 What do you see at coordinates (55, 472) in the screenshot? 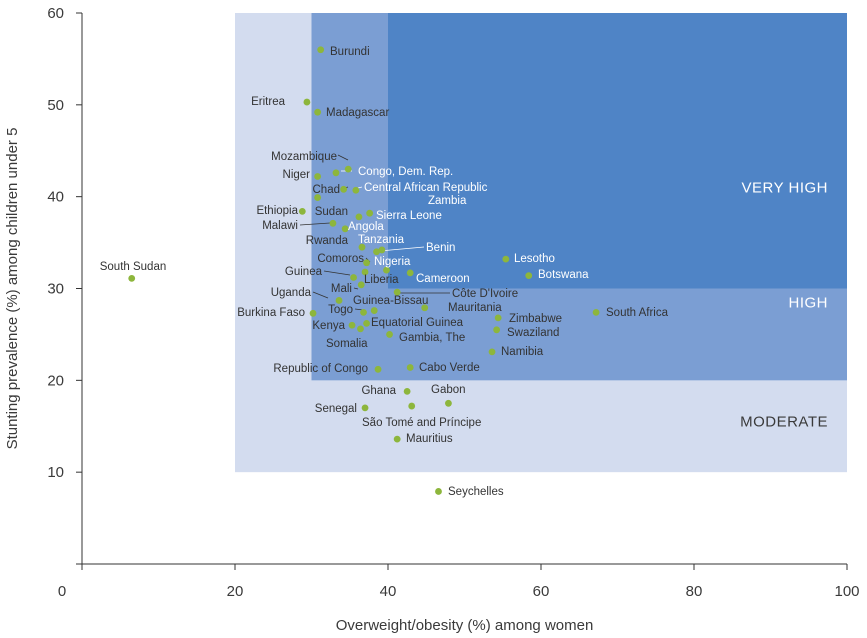
I see `y-tick-label: 10` at bounding box center [55, 472].